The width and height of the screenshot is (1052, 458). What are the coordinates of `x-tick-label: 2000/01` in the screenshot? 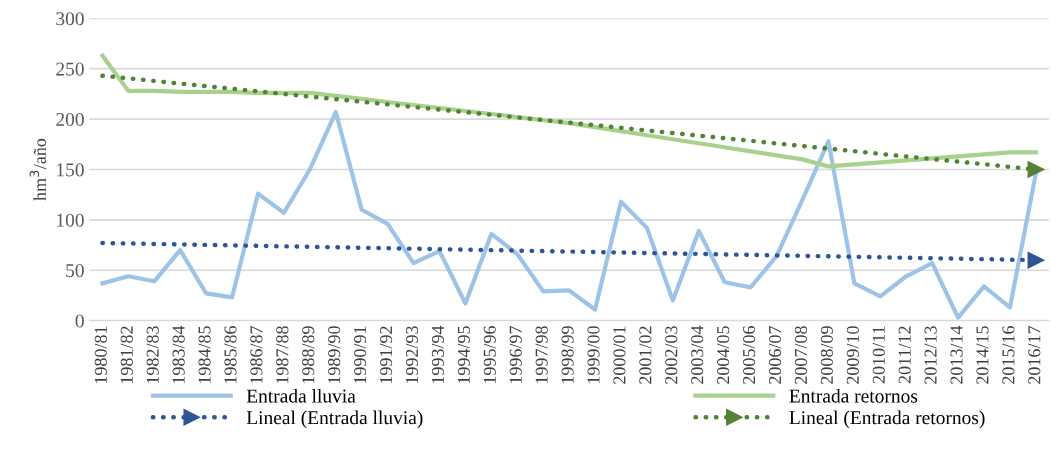 It's located at (619, 355).